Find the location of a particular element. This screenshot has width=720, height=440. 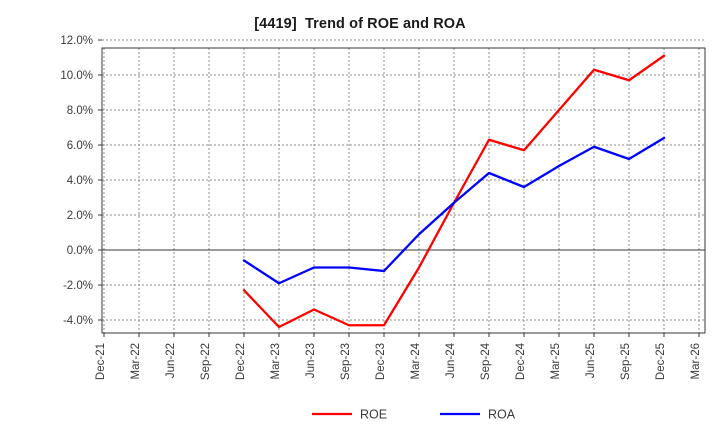

x-axis-tick-label: Dec-22 is located at coordinates (241, 361).